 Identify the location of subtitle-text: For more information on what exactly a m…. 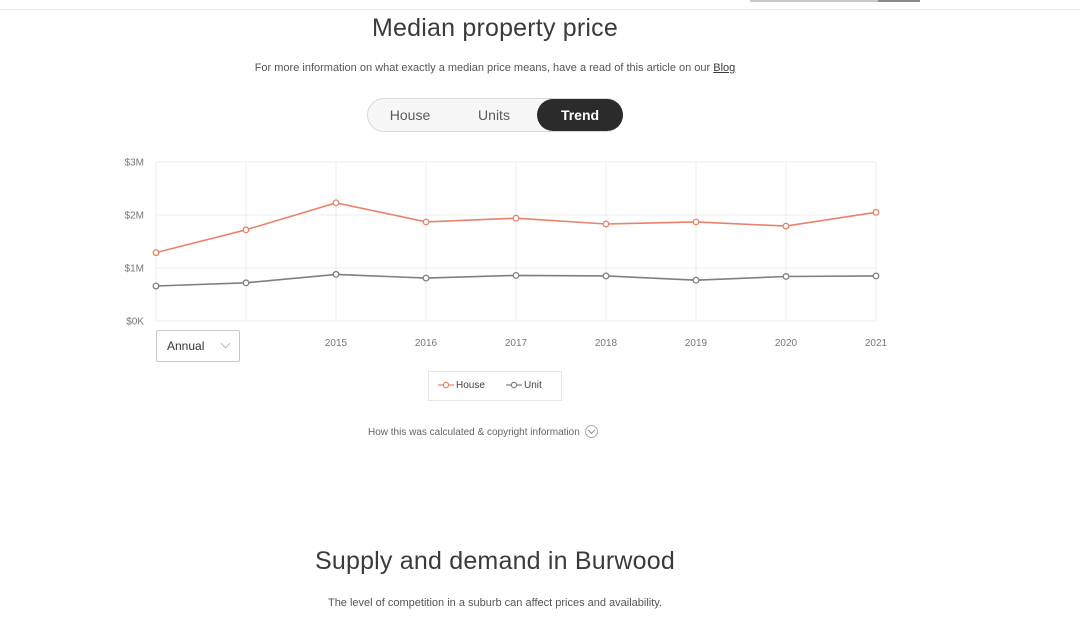
(484, 68).